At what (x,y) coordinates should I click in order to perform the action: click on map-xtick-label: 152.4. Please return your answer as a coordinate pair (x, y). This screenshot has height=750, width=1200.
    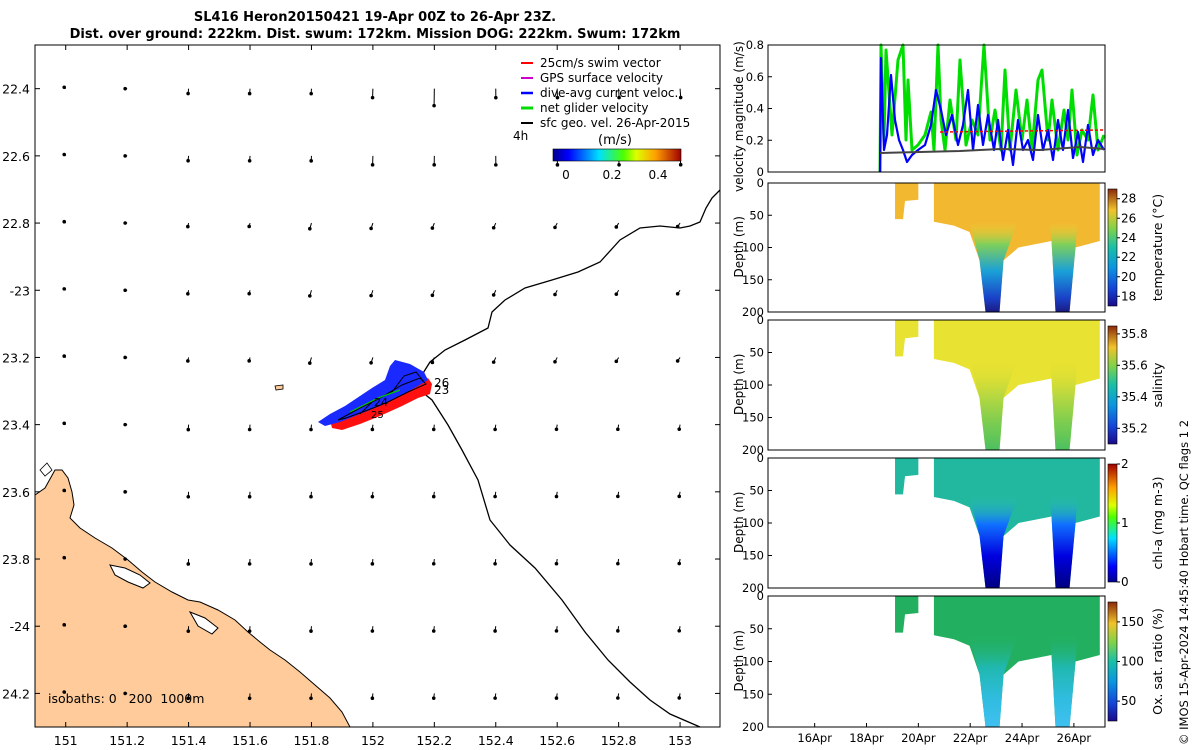
    Looking at the image, I should click on (496, 740).